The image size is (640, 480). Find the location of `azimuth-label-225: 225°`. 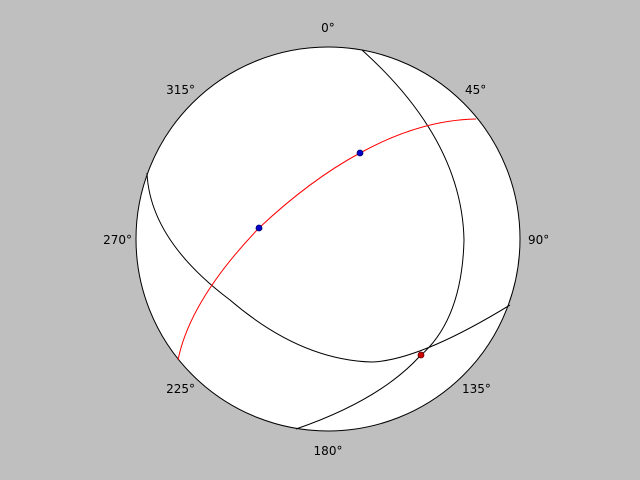

azimuth-label-225: 225° is located at coordinates (180, 389).